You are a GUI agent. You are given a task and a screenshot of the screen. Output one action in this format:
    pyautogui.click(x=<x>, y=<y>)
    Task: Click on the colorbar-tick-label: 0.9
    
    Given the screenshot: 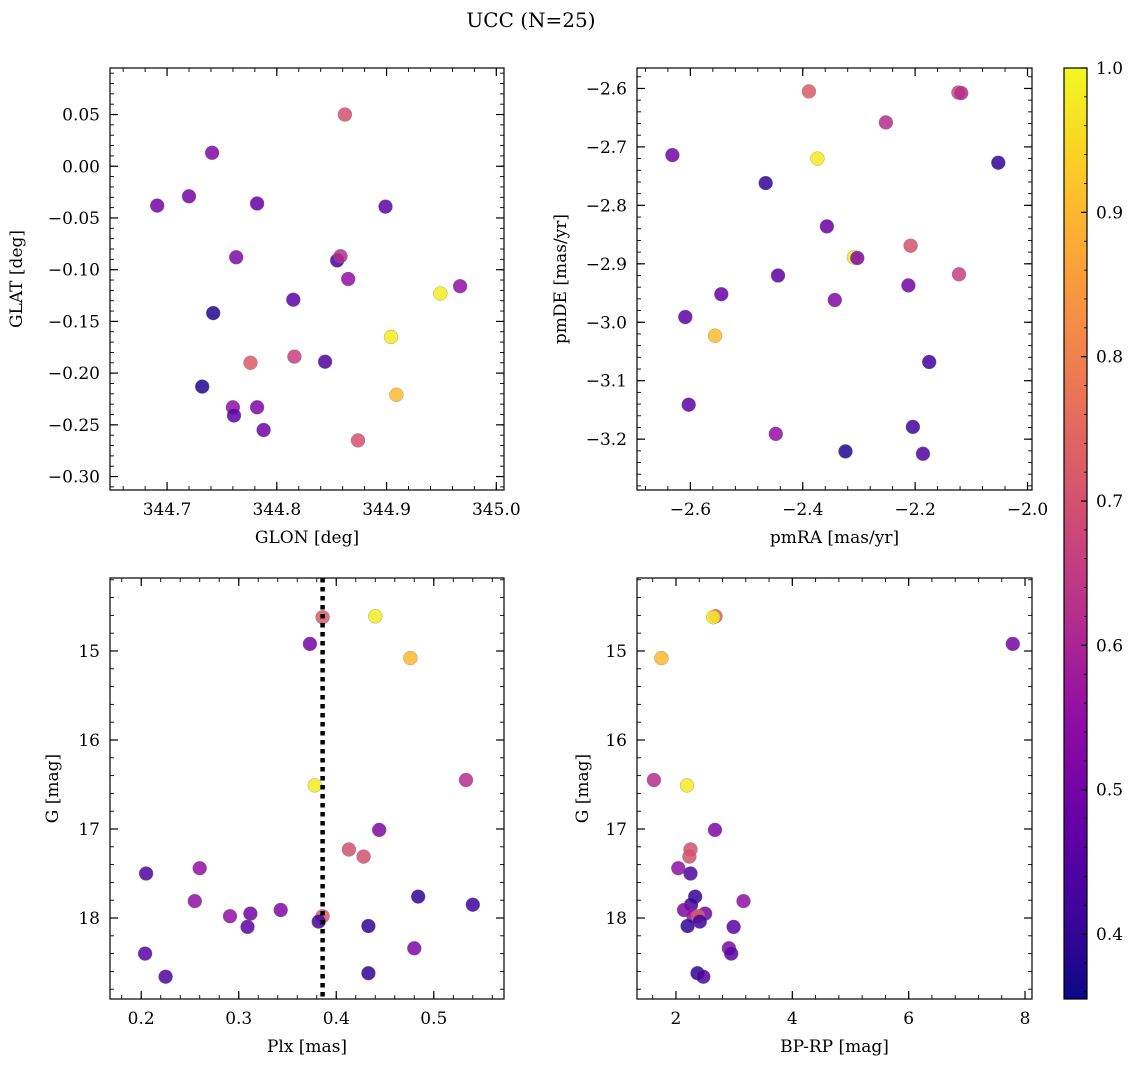 What is the action you would take?
    pyautogui.click(x=1109, y=213)
    